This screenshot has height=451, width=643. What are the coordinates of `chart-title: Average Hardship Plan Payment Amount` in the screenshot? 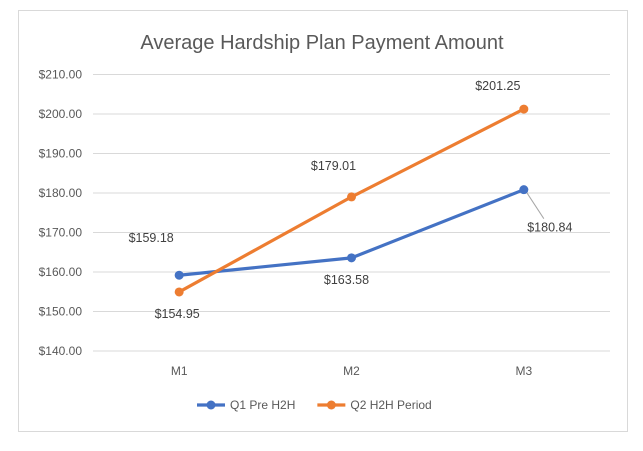 It's located at (322, 43).